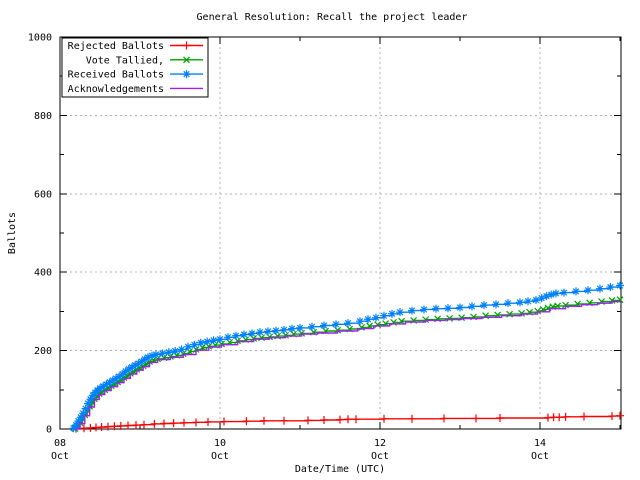 The width and height of the screenshot is (640, 480). I want to click on legend-entry-rejected-ballots: Rejected Ballots, so click(135, 46).